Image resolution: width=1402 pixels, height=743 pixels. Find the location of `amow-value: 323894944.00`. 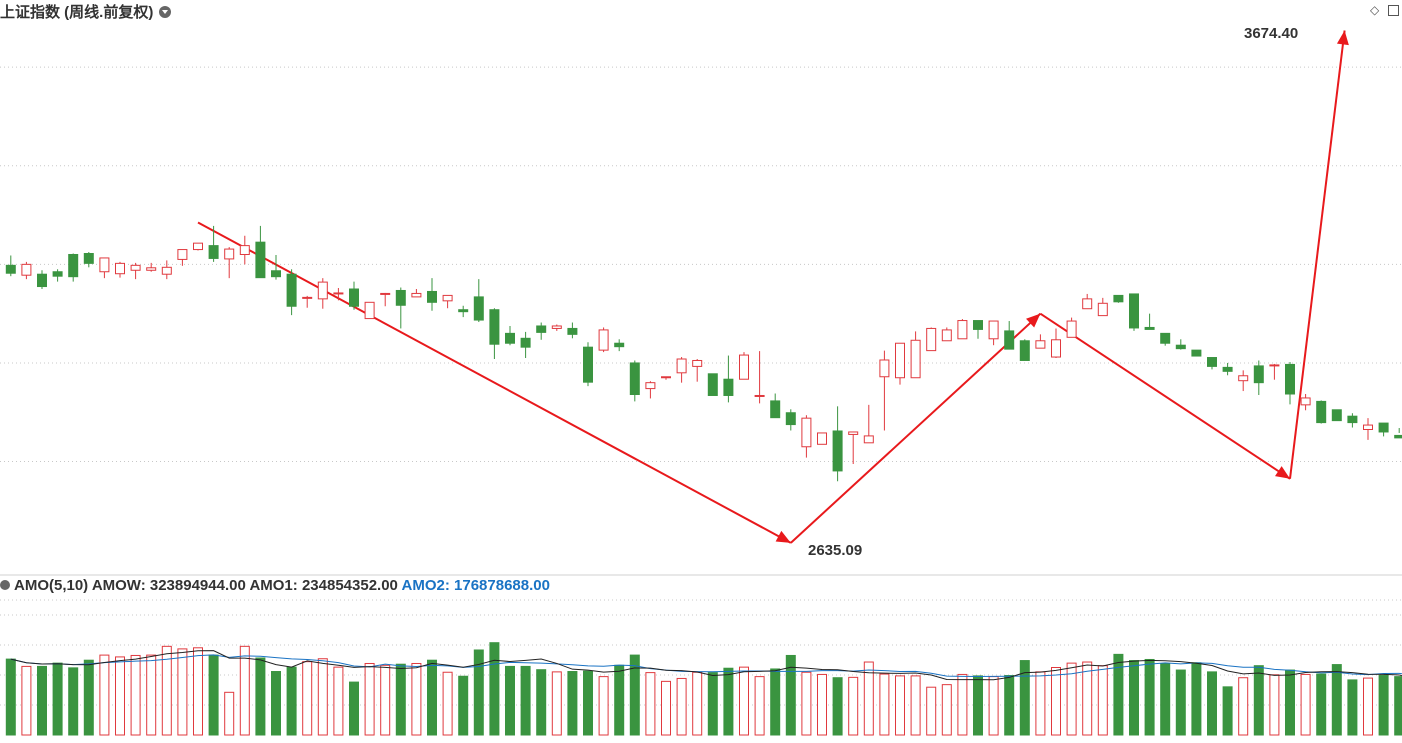

amow-value: 323894944.00 is located at coordinates (197, 585).